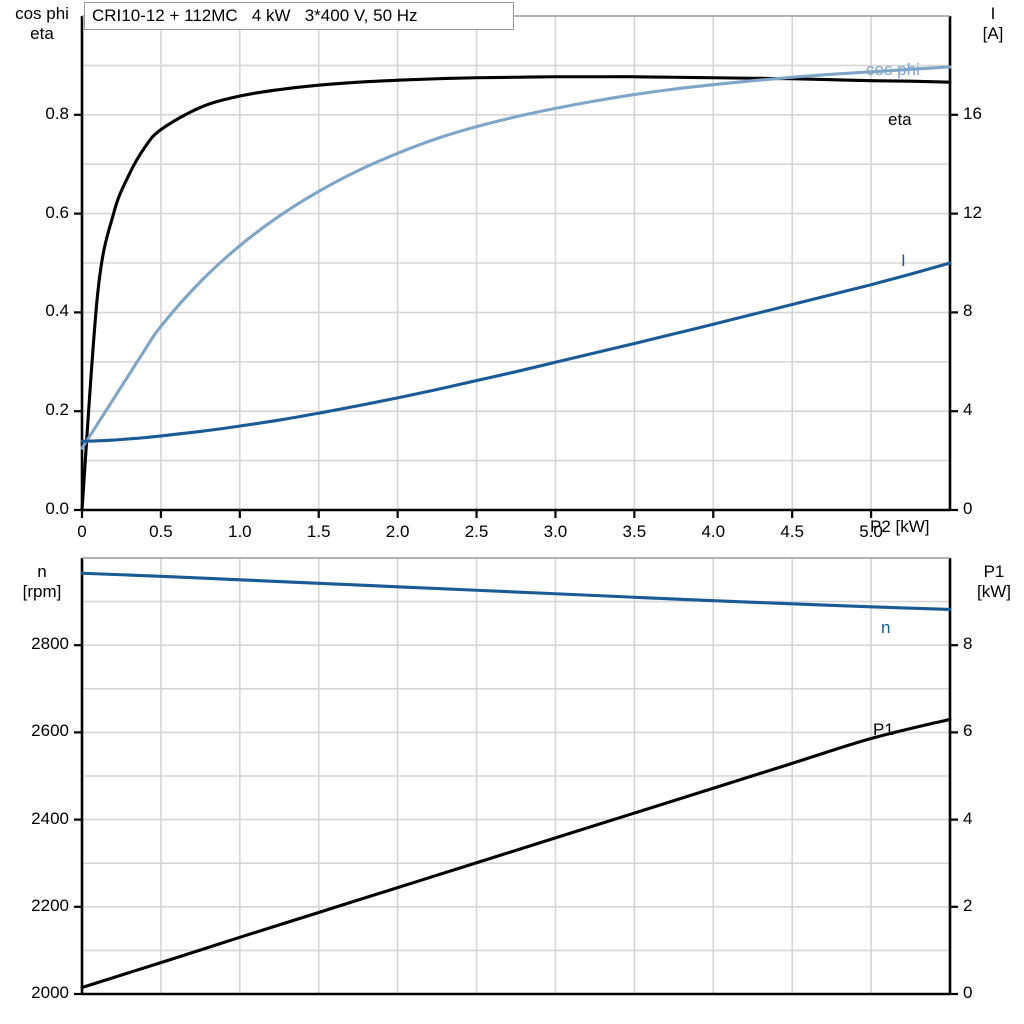 The image size is (1024, 1024). I want to click on top-x-axis-label: P2 [kW], so click(900, 526).